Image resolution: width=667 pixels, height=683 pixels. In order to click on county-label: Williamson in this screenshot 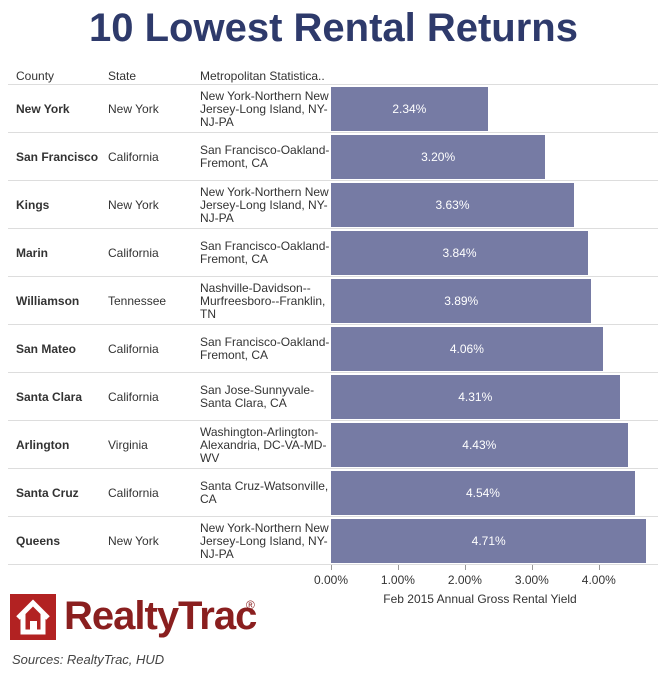, I will do `click(48, 301)`.